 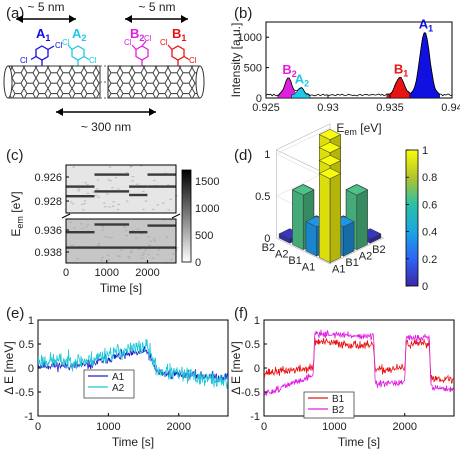 What do you see at coordinates (42, 55) in the screenshot?
I see `molecule-a1` at bounding box center [42, 55].